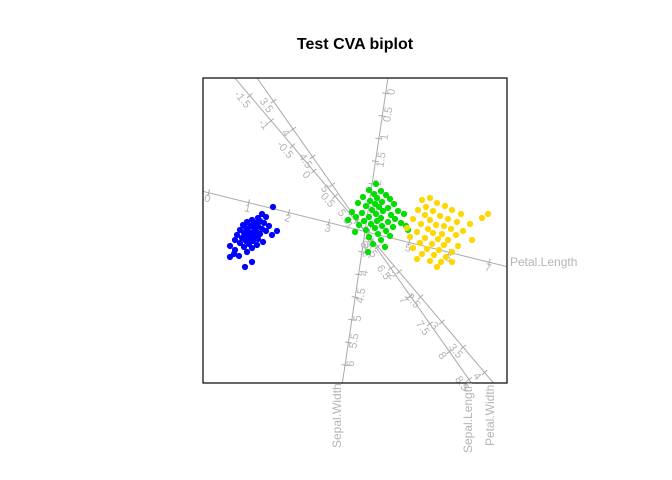 The image size is (672, 480). Describe the element at coordinates (266, 105) in the screenshot. I see `tick-label-sepal-length: 3.5` at that location.